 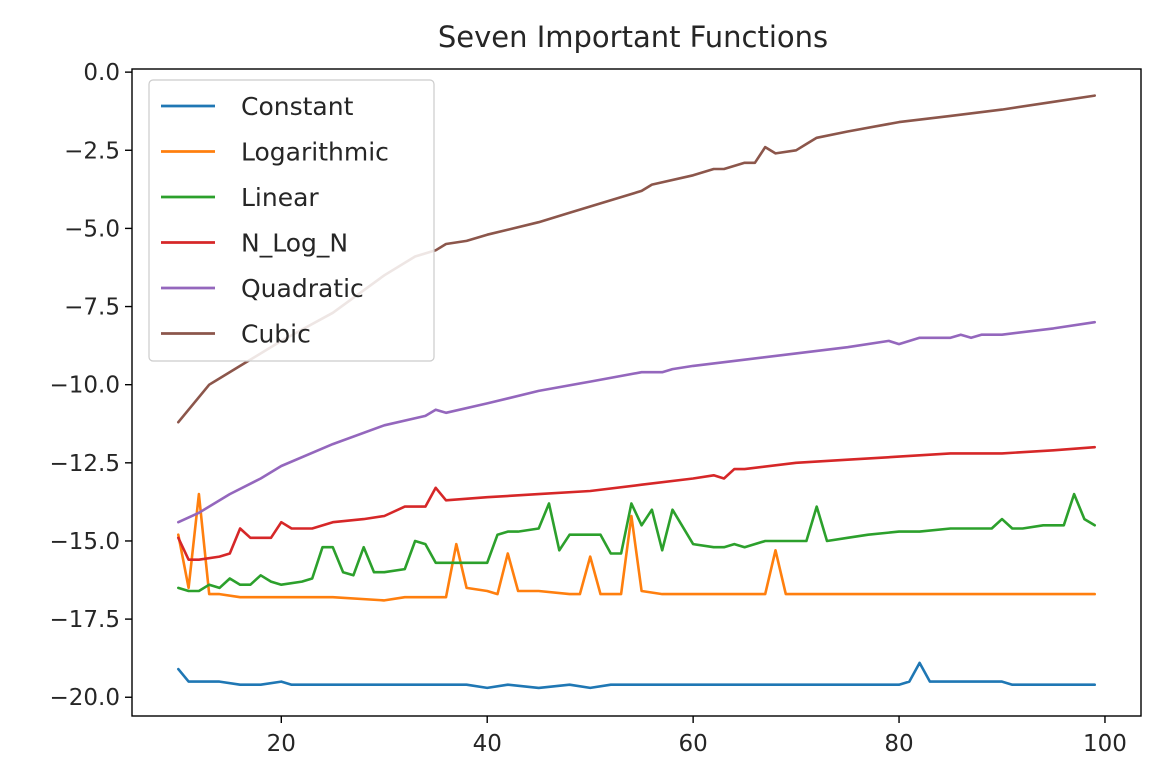 I want to click on series-line-n-log-n, so click(x=636, y=503).